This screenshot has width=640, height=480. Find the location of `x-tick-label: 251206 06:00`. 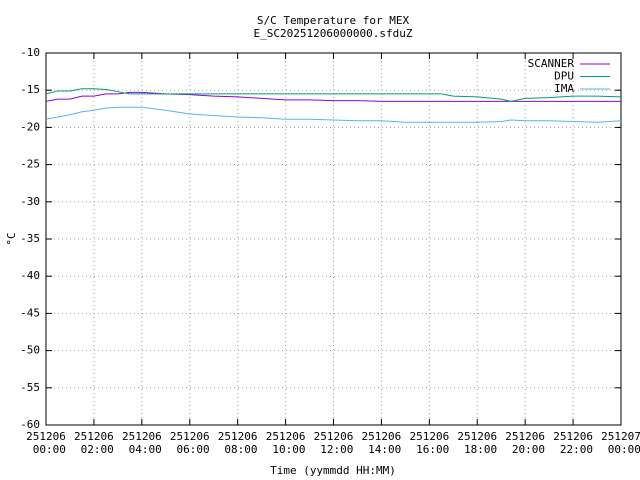

x-tick-label: 251206 06:00 is located at coordinates (190, 443).